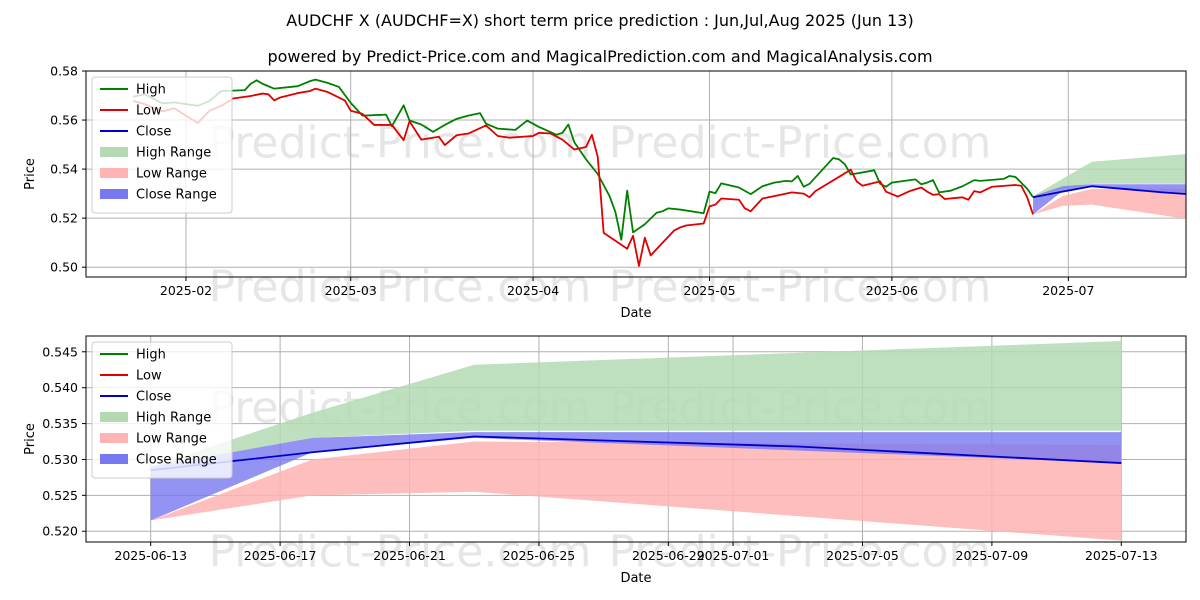 The width and height of the screenshot is (1200, 600). What do you see at coordinates (409, 555) in the screenshot?
I see `x-tick-label: 2025-06-21` at bounding box center [409, 555].